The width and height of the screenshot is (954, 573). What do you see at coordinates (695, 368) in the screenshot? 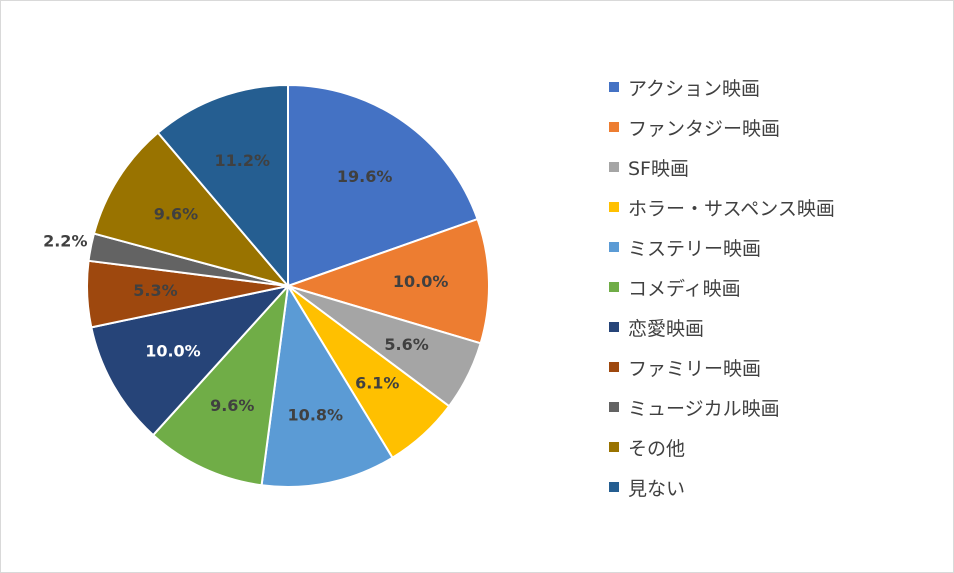
I see `legend-label: ファミリー映画` at bounding box center [695, 368].